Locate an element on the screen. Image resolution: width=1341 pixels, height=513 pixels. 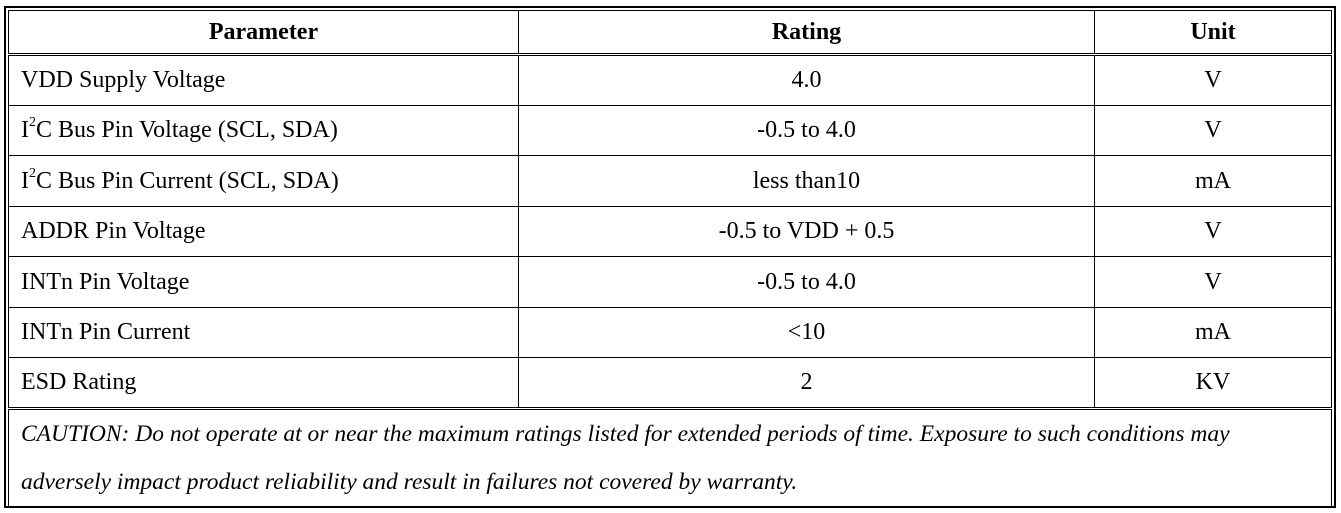
parameter-cell: I2C Bus Pin Voltage (SCL, SDA) is located at coordinates (263, 130).